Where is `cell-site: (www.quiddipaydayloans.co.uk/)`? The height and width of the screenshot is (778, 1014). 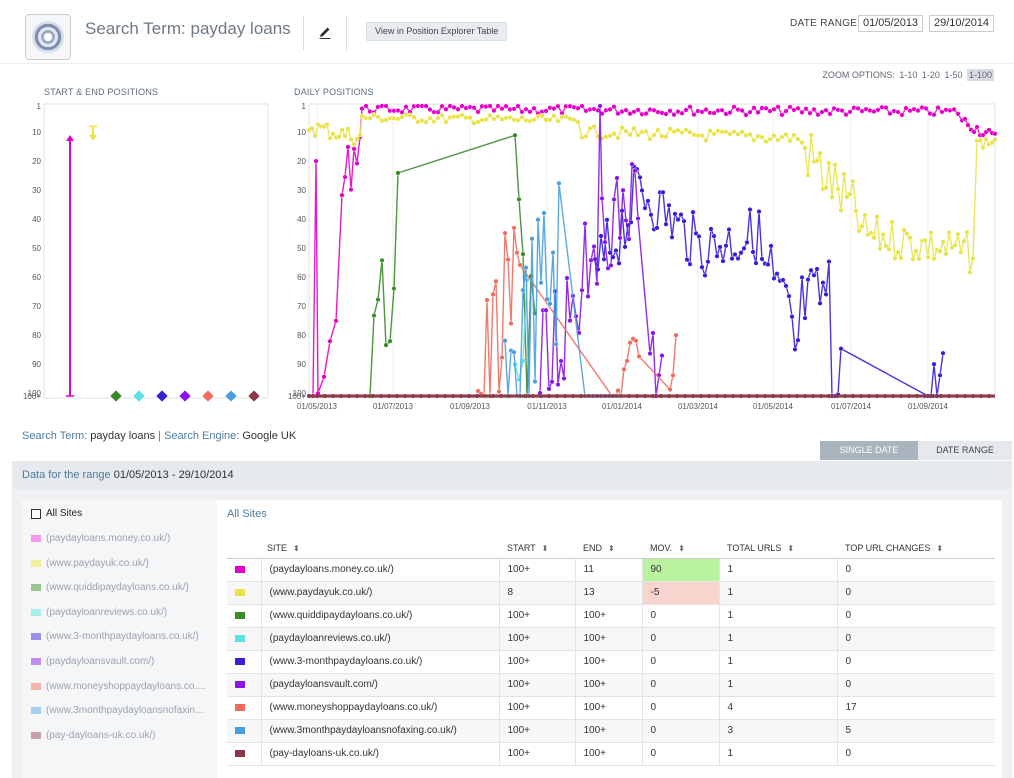
cell-site: (www.quiddipaydayloans.co.uk/) is located at coordinates (380, 616).